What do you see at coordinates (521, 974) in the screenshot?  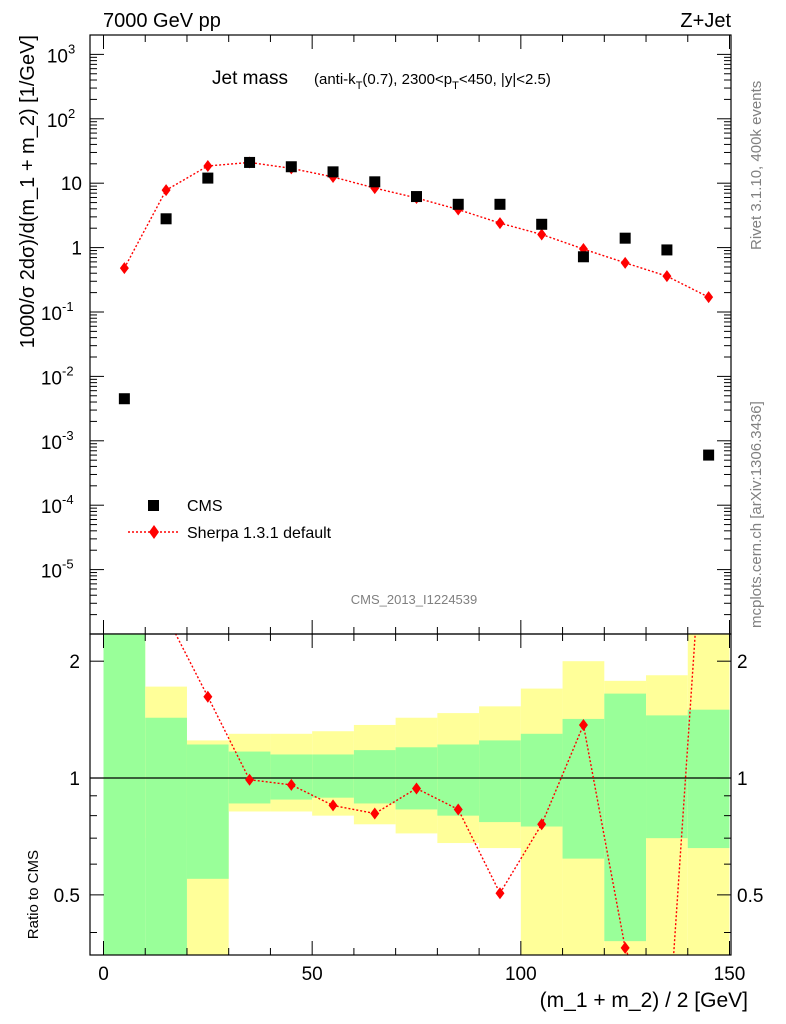 I see `ratio-xtick-label: 100` at bounding box center [521, 974].